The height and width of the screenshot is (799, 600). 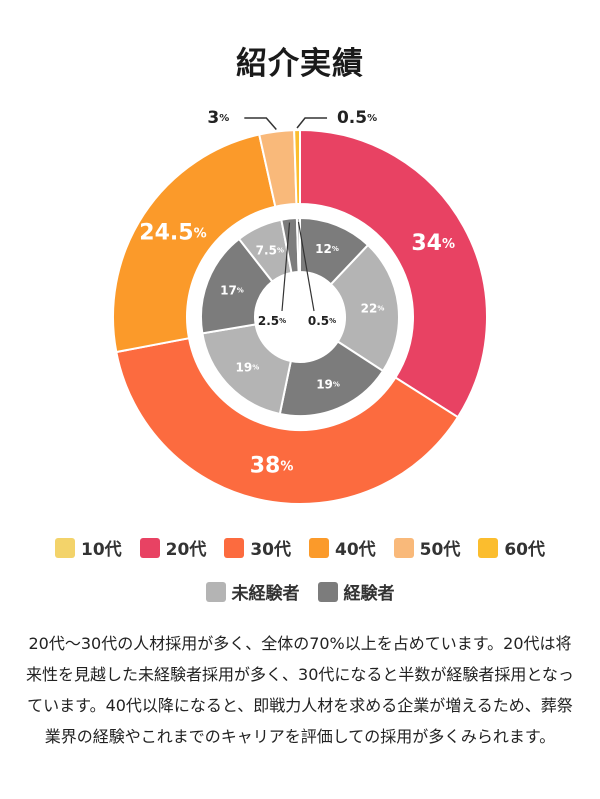 What do you see at coordinates (440, 550) in the screenshot?
I see `legend-label: 50代` at bounding box center [440, 550].